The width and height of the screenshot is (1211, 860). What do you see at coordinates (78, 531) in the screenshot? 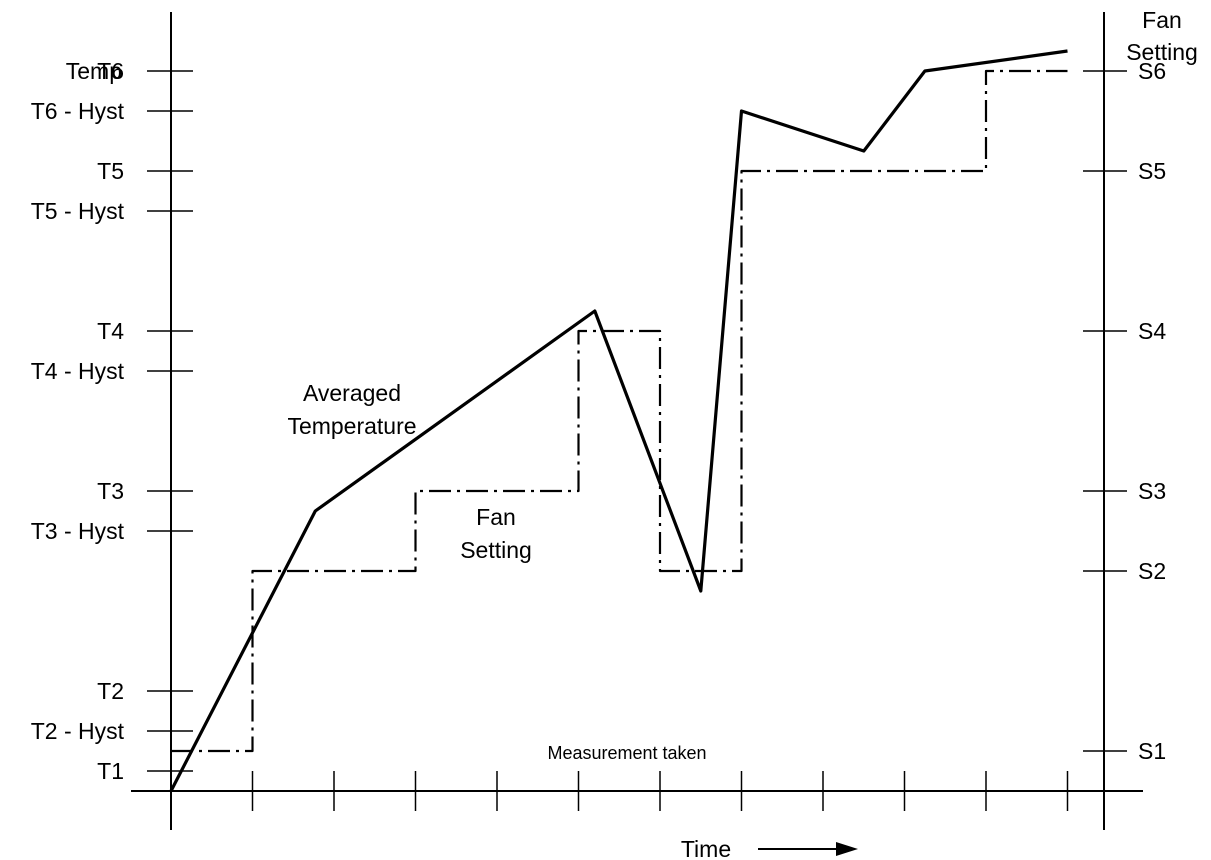
I see `left-tick-label: T3 - Hyst` at bounding box center [78, 531].